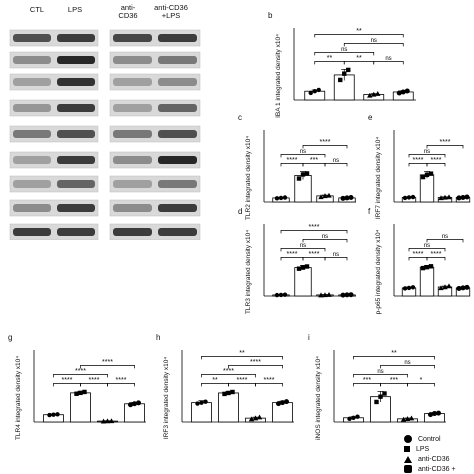 The height and width of the screenshot is (474, 474). What do you see at coordinates (128, 11) in the screenshot?
I see `lane-label-anti-cd36: anti- CD36` at bounding box center [128, 11].